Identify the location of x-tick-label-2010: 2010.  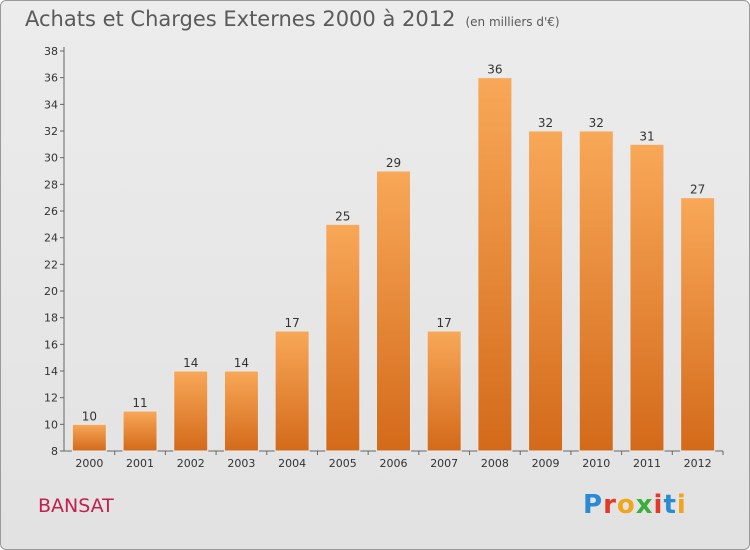
(596, 463).